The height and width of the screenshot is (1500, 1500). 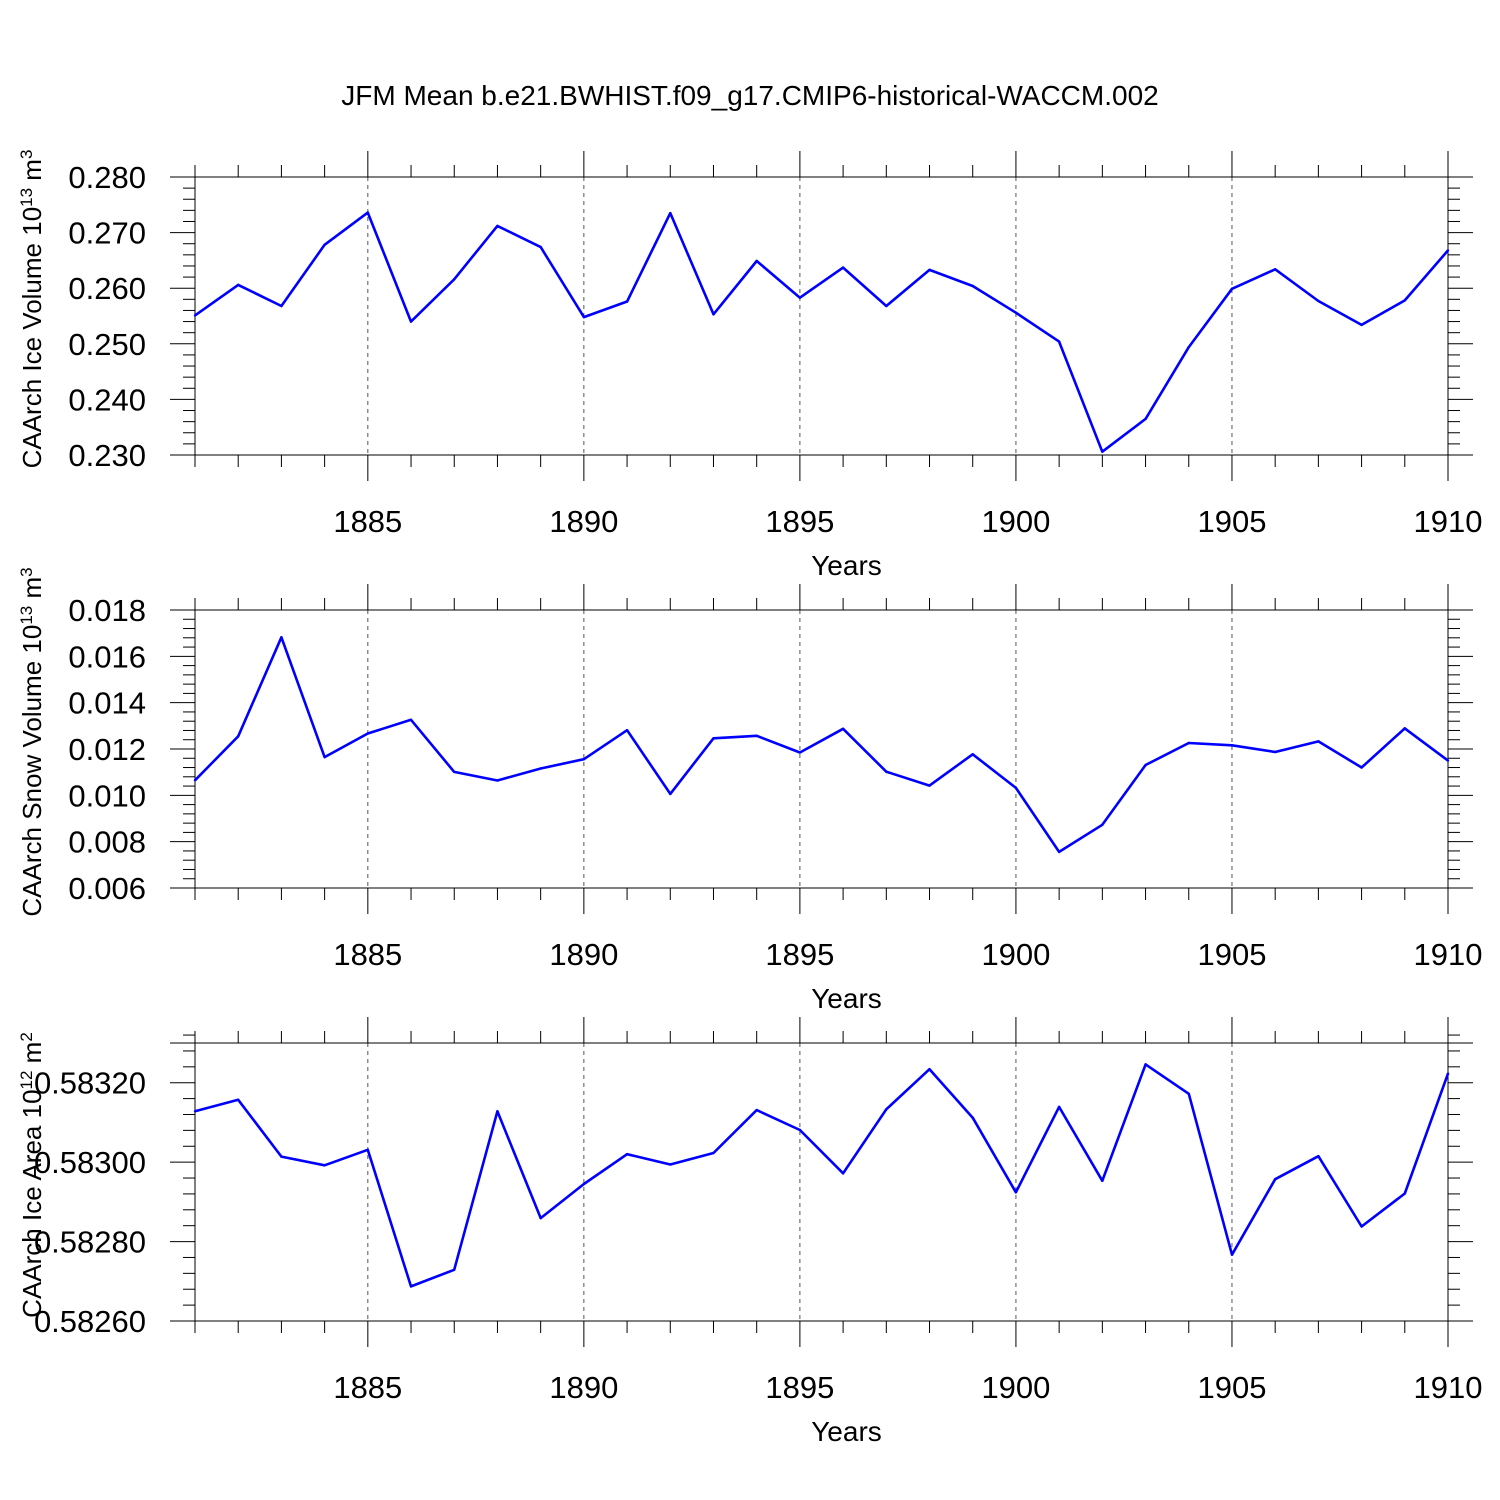 What do you see at coordinates (90, 1162) in the screenshot?
I see `ice-area-y-tick-label: 0.58300` at bounding box center [90, 1162].